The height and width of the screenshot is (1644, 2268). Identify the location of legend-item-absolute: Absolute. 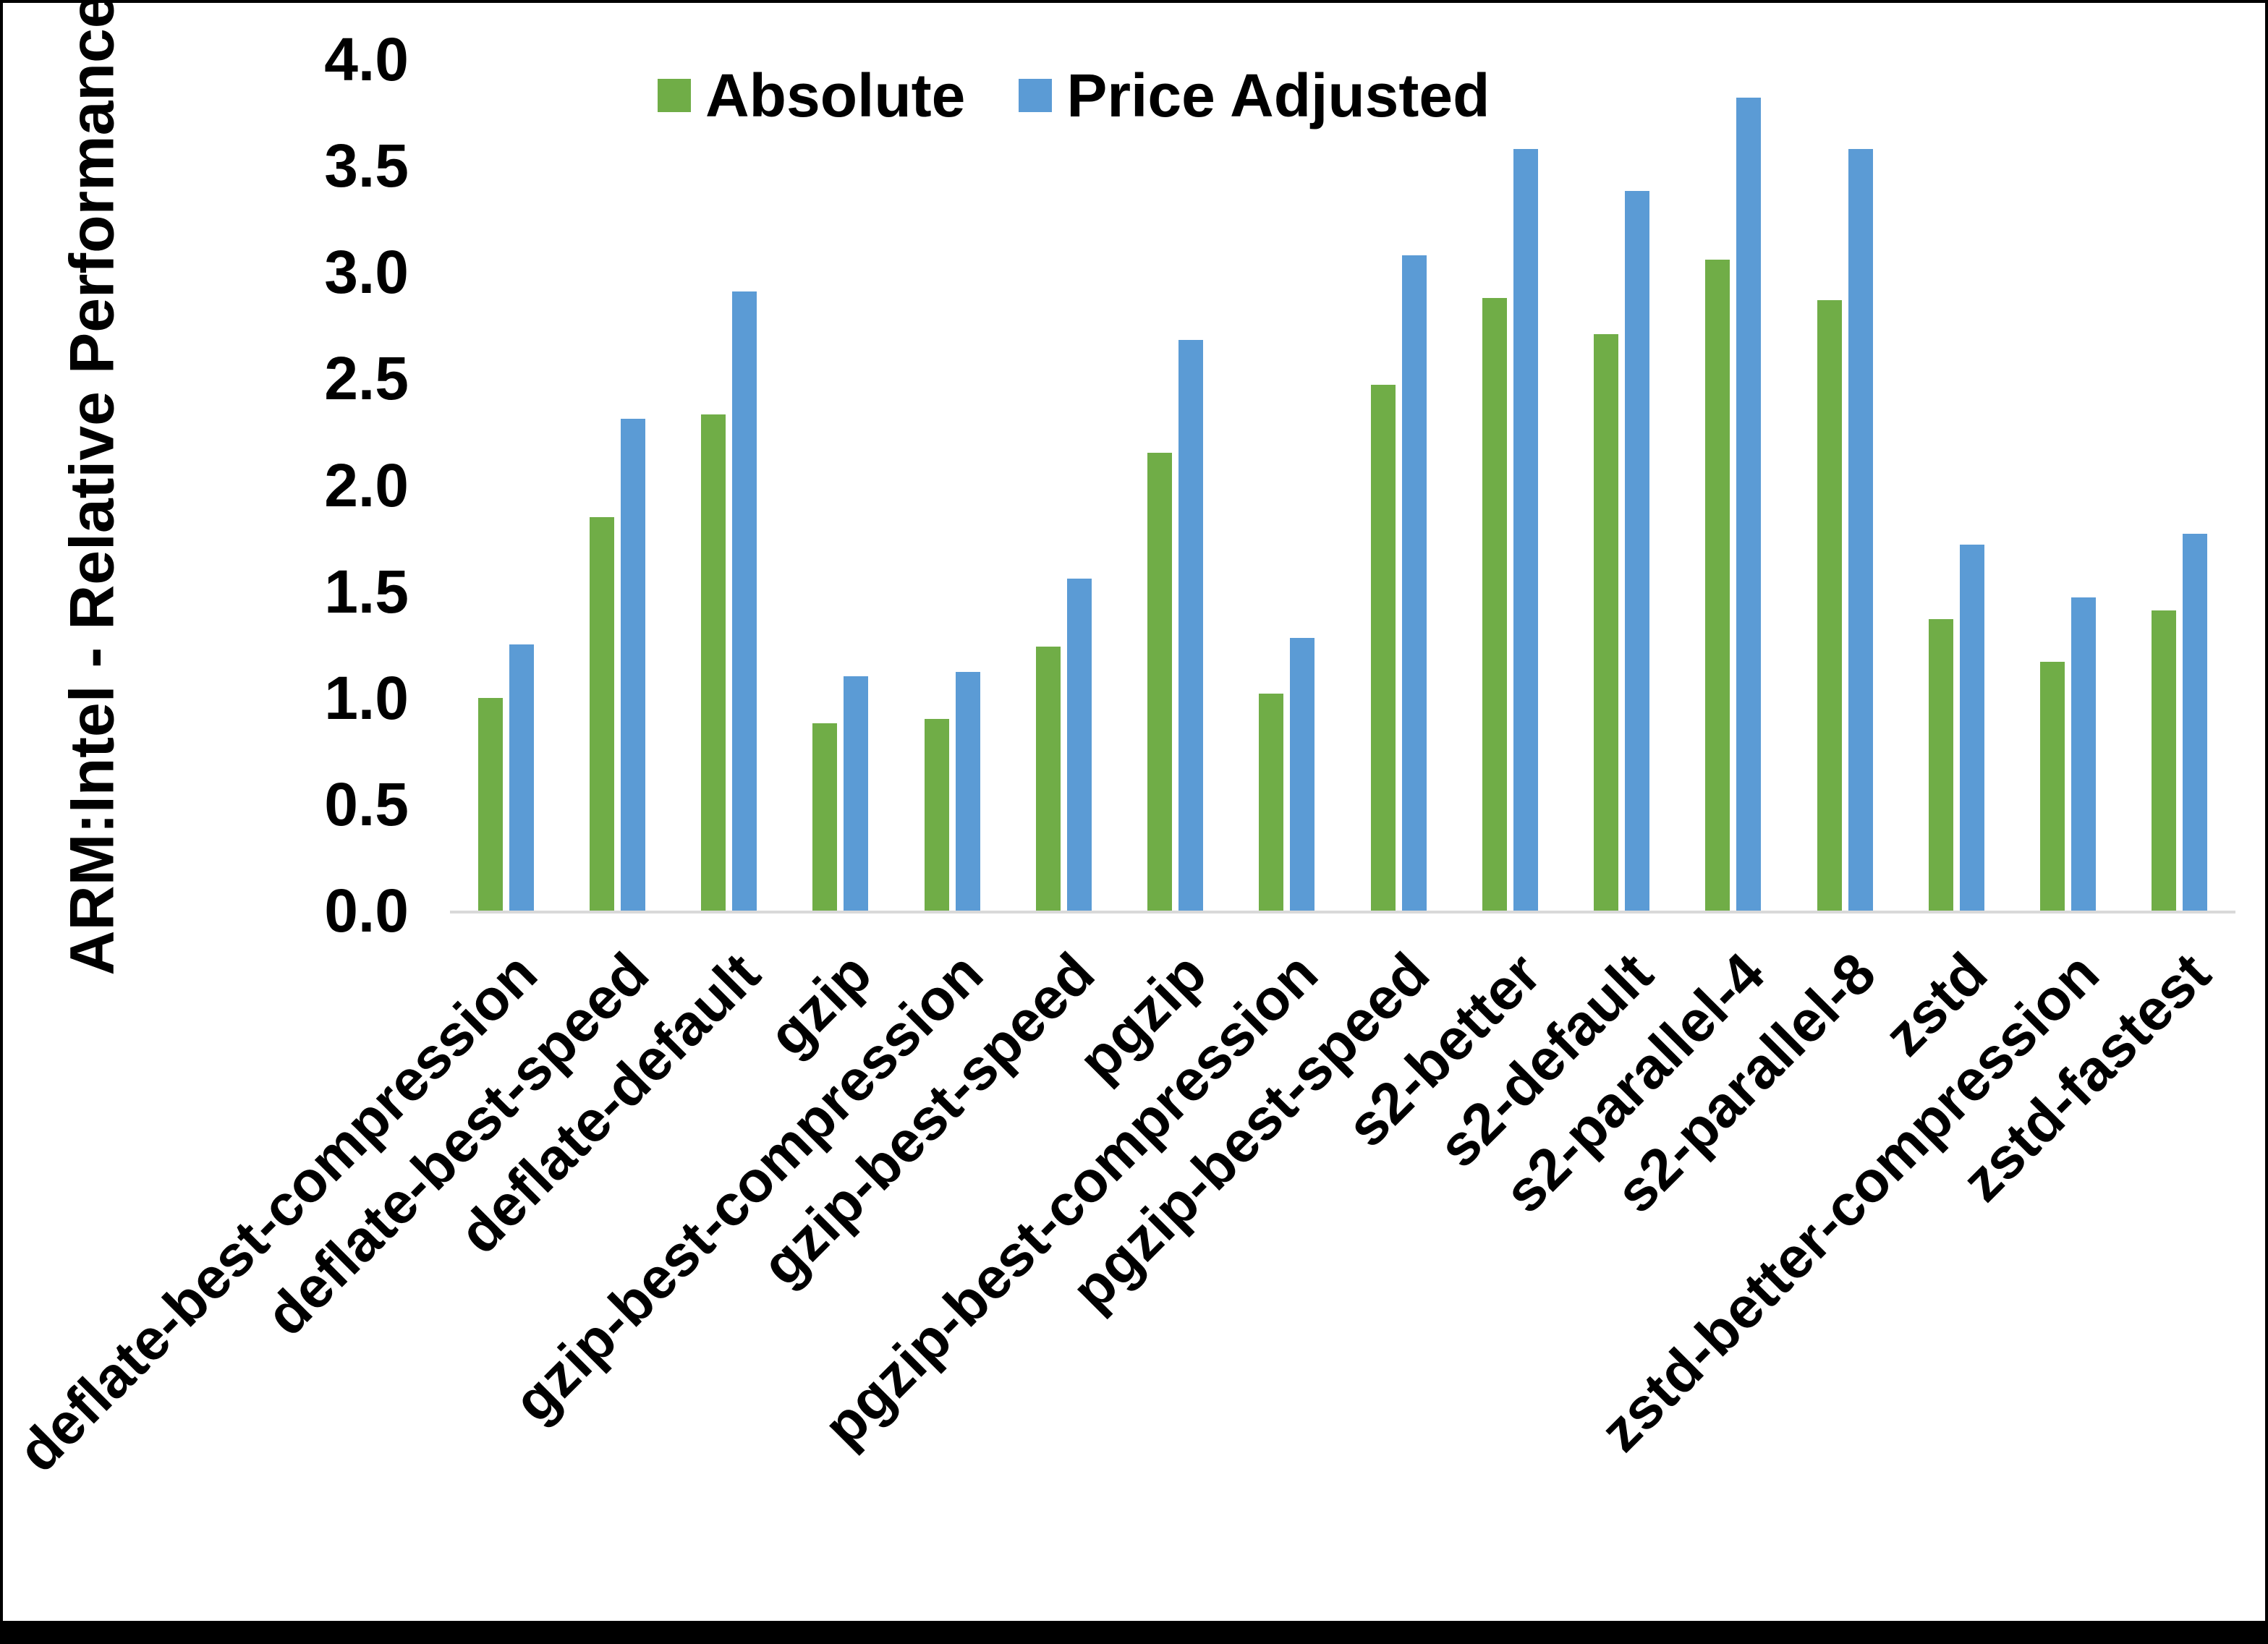
(811, 95).